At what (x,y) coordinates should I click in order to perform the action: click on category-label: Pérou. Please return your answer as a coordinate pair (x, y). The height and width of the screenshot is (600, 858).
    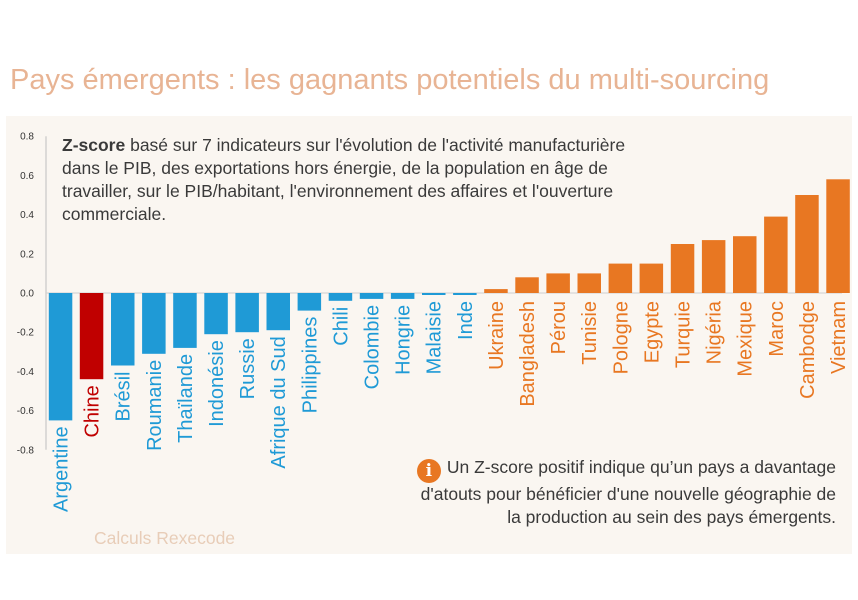
    Looking at the image, I should click on (559, 327).